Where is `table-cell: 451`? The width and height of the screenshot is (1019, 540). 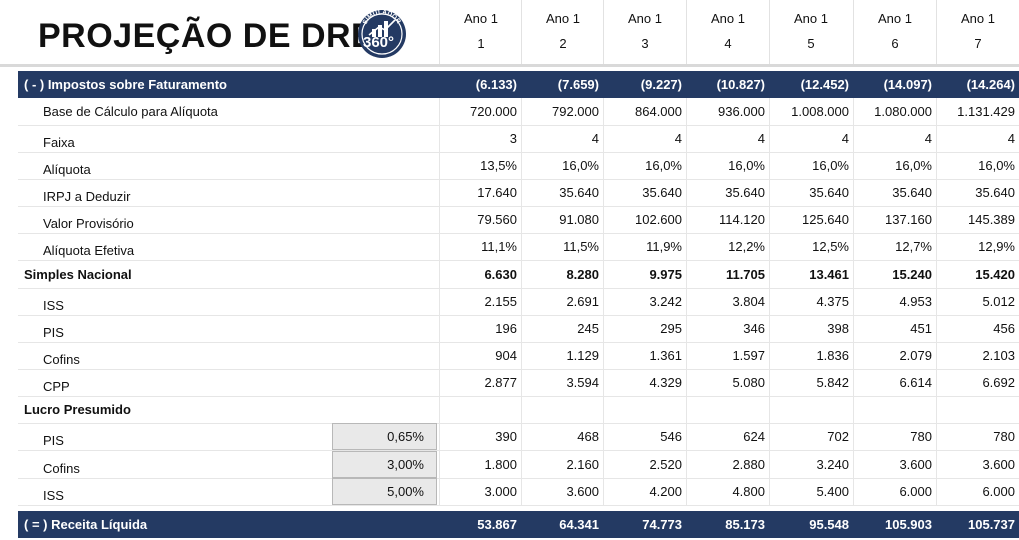 table-cell: 451 is located at coordinates (921, 328).